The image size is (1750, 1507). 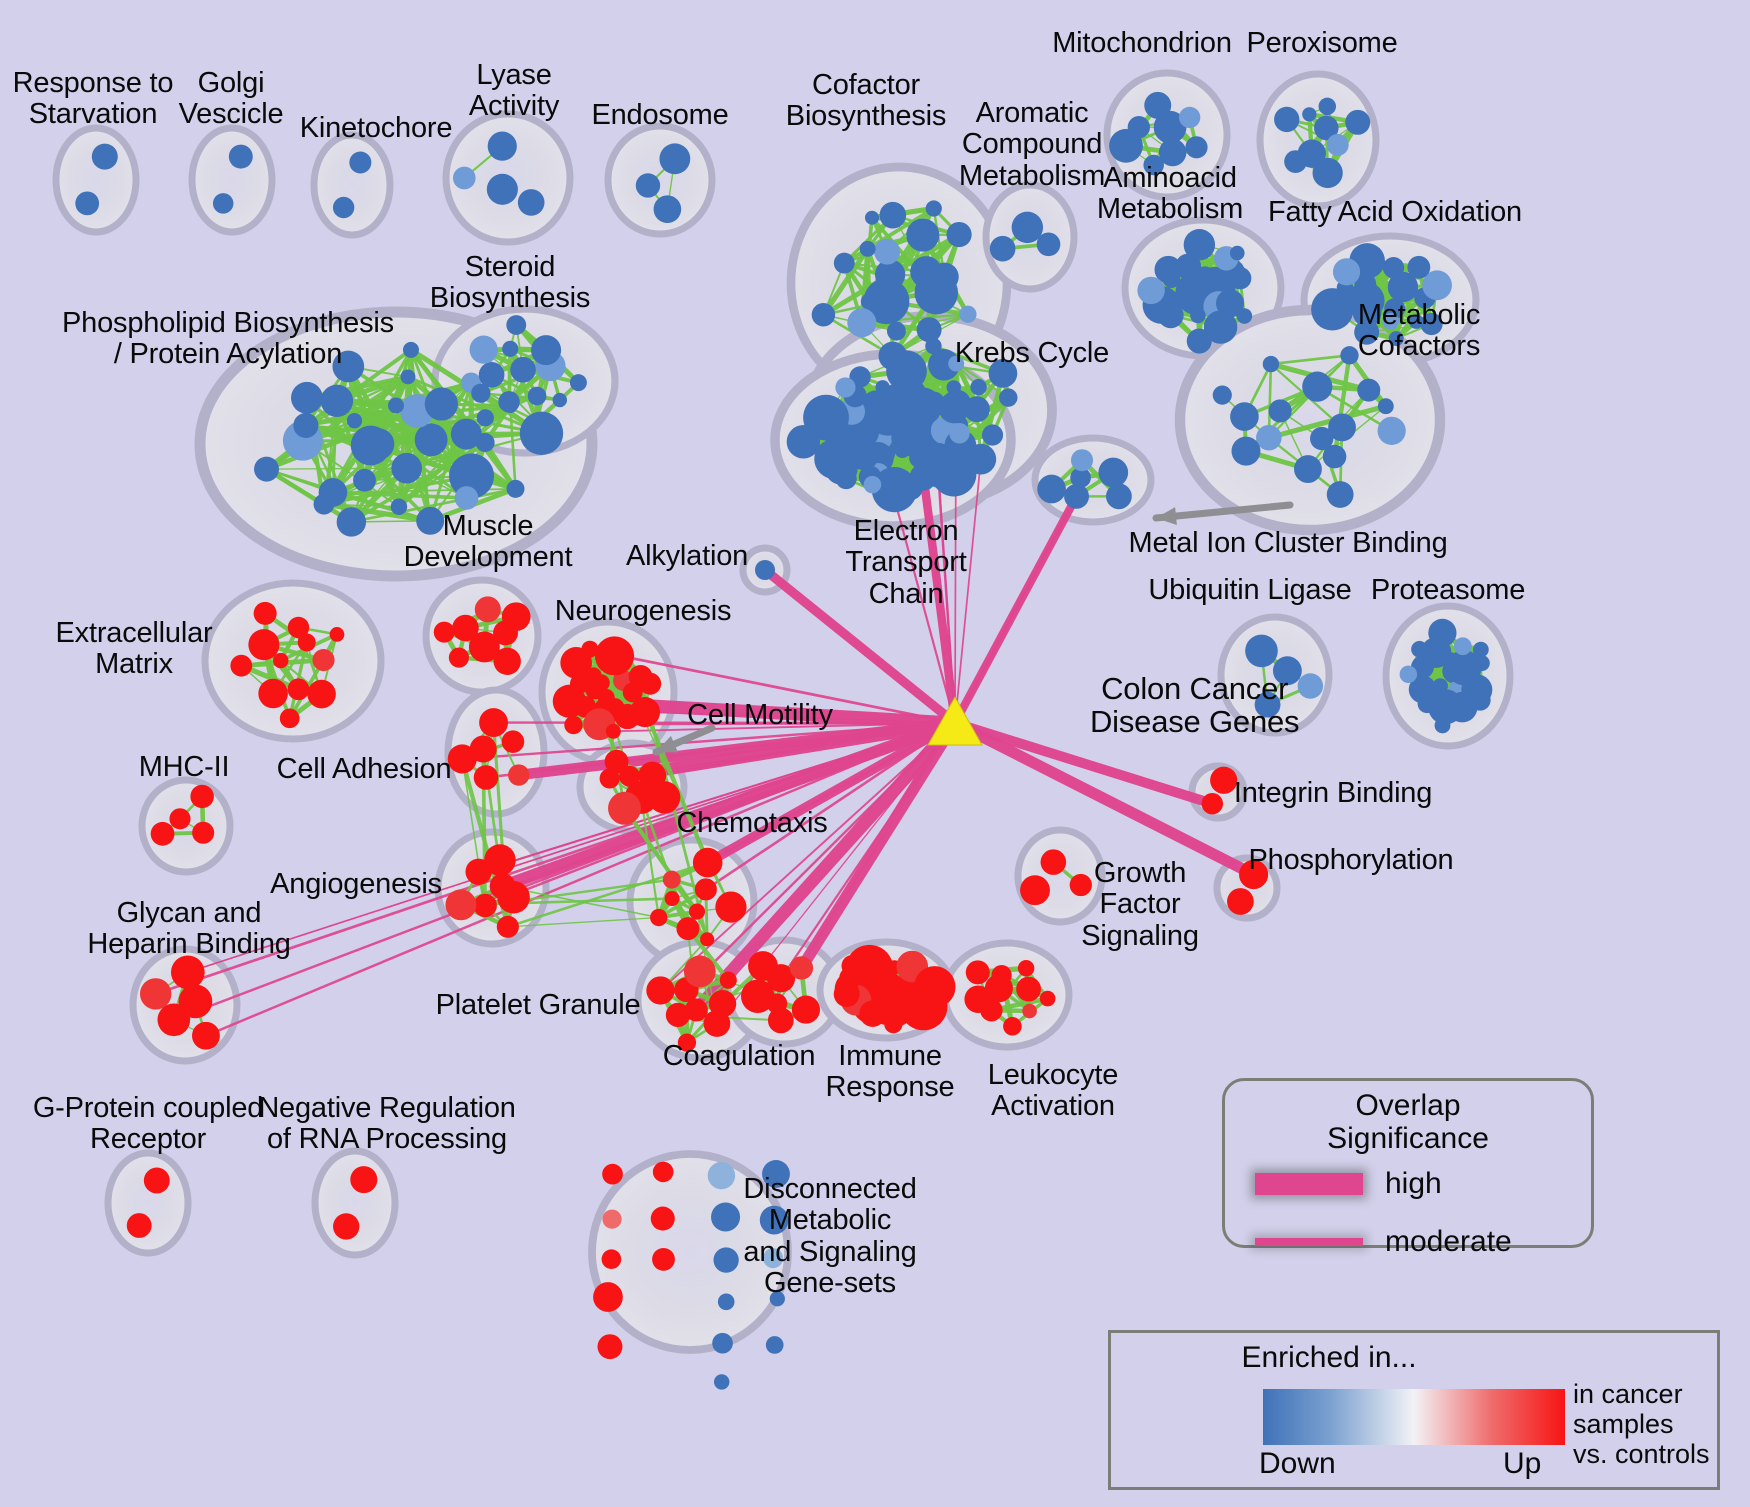 What do you see at coordinates (1383, 1242) in the screenshot?
I see `significance-moderate-row: moderate` at bounding box center [1383, 1242].